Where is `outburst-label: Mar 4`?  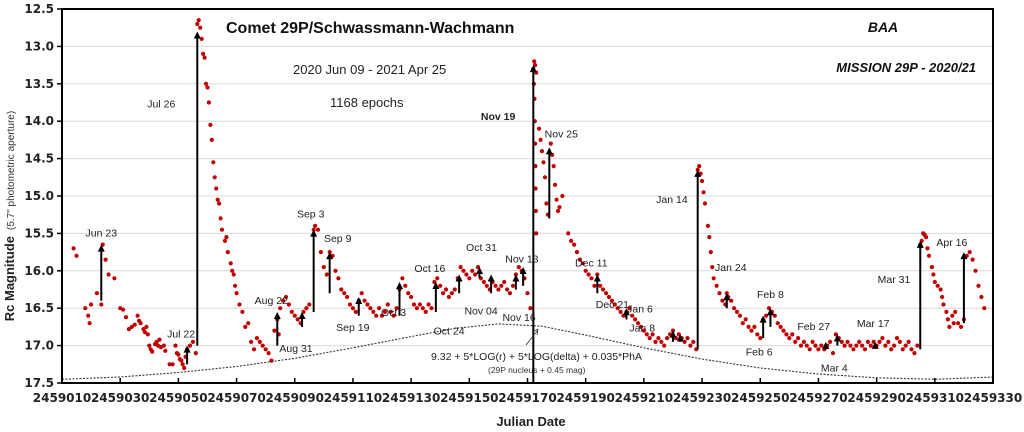
outburst-label: Mar 4 is located at coordinates (834, 368).